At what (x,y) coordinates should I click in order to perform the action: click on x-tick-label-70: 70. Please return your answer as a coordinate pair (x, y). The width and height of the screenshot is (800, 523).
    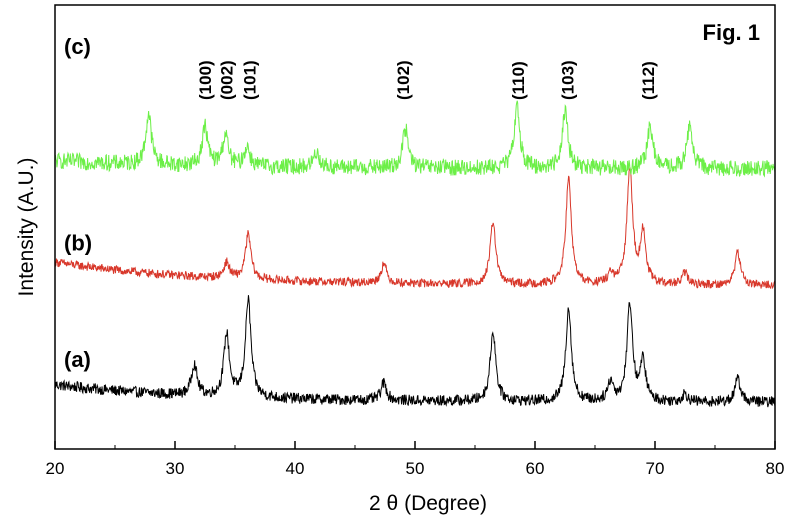
    Looking at the image, I should click on (655, 468).